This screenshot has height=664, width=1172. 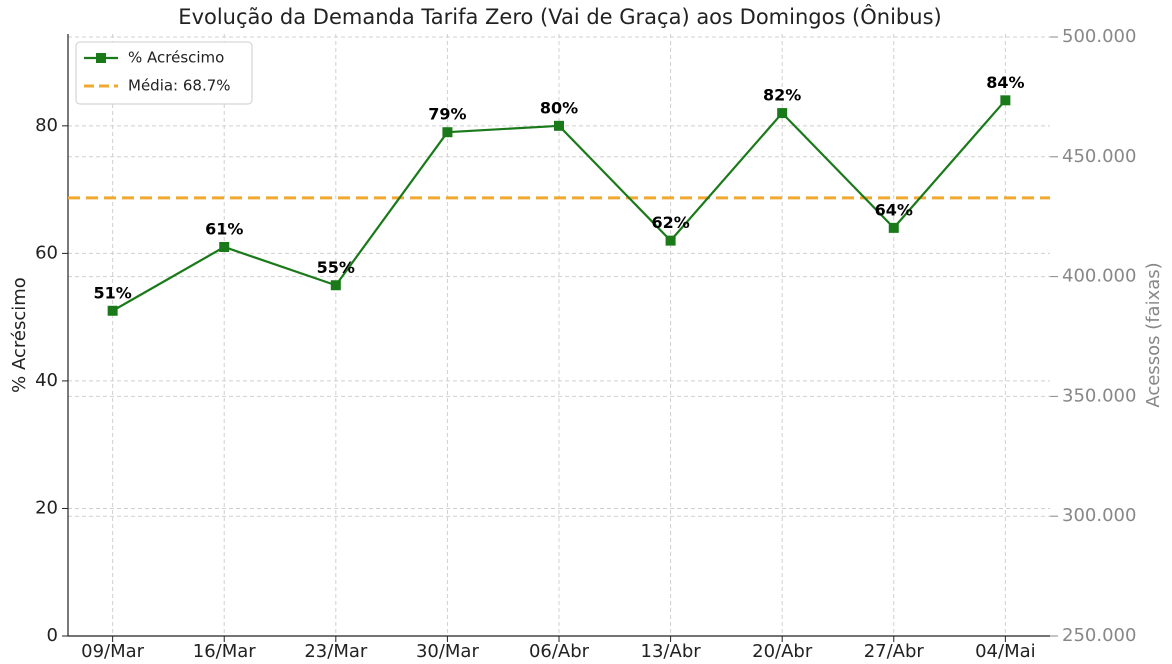 What do you see at coordinates (1153, 334) in the screenshot?
I see `y2-axis-label: Acessos (faixas)` at bounding box center [1153, 334].